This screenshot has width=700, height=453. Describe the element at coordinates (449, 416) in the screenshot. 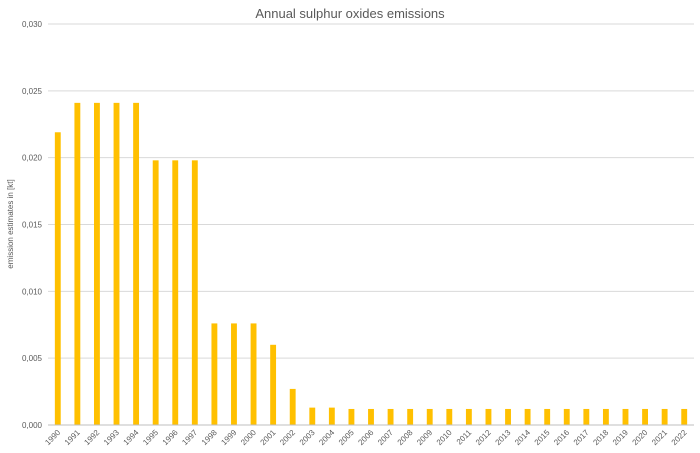

I see `bar-2010` at that location.